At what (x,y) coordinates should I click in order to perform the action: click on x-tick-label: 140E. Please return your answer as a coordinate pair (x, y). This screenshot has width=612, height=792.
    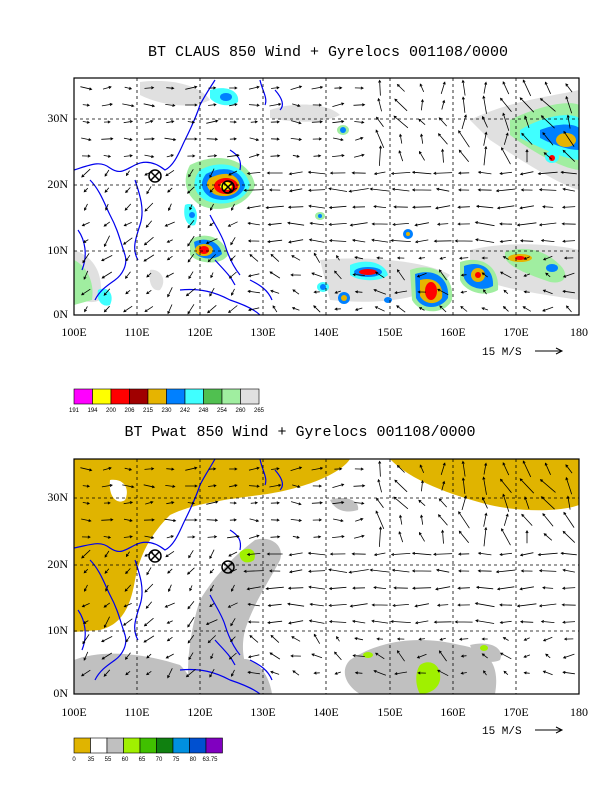
    Looking at the image, I should click on (325, 332).